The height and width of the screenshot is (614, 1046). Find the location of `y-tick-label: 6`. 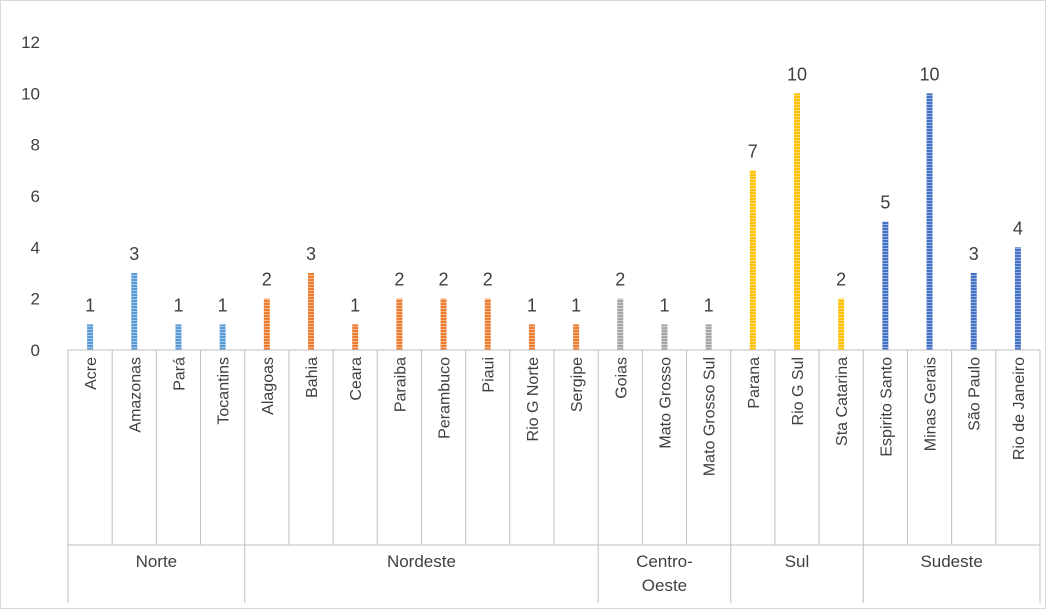

y-tick-label: 6 is located at coordinates (35, 196).